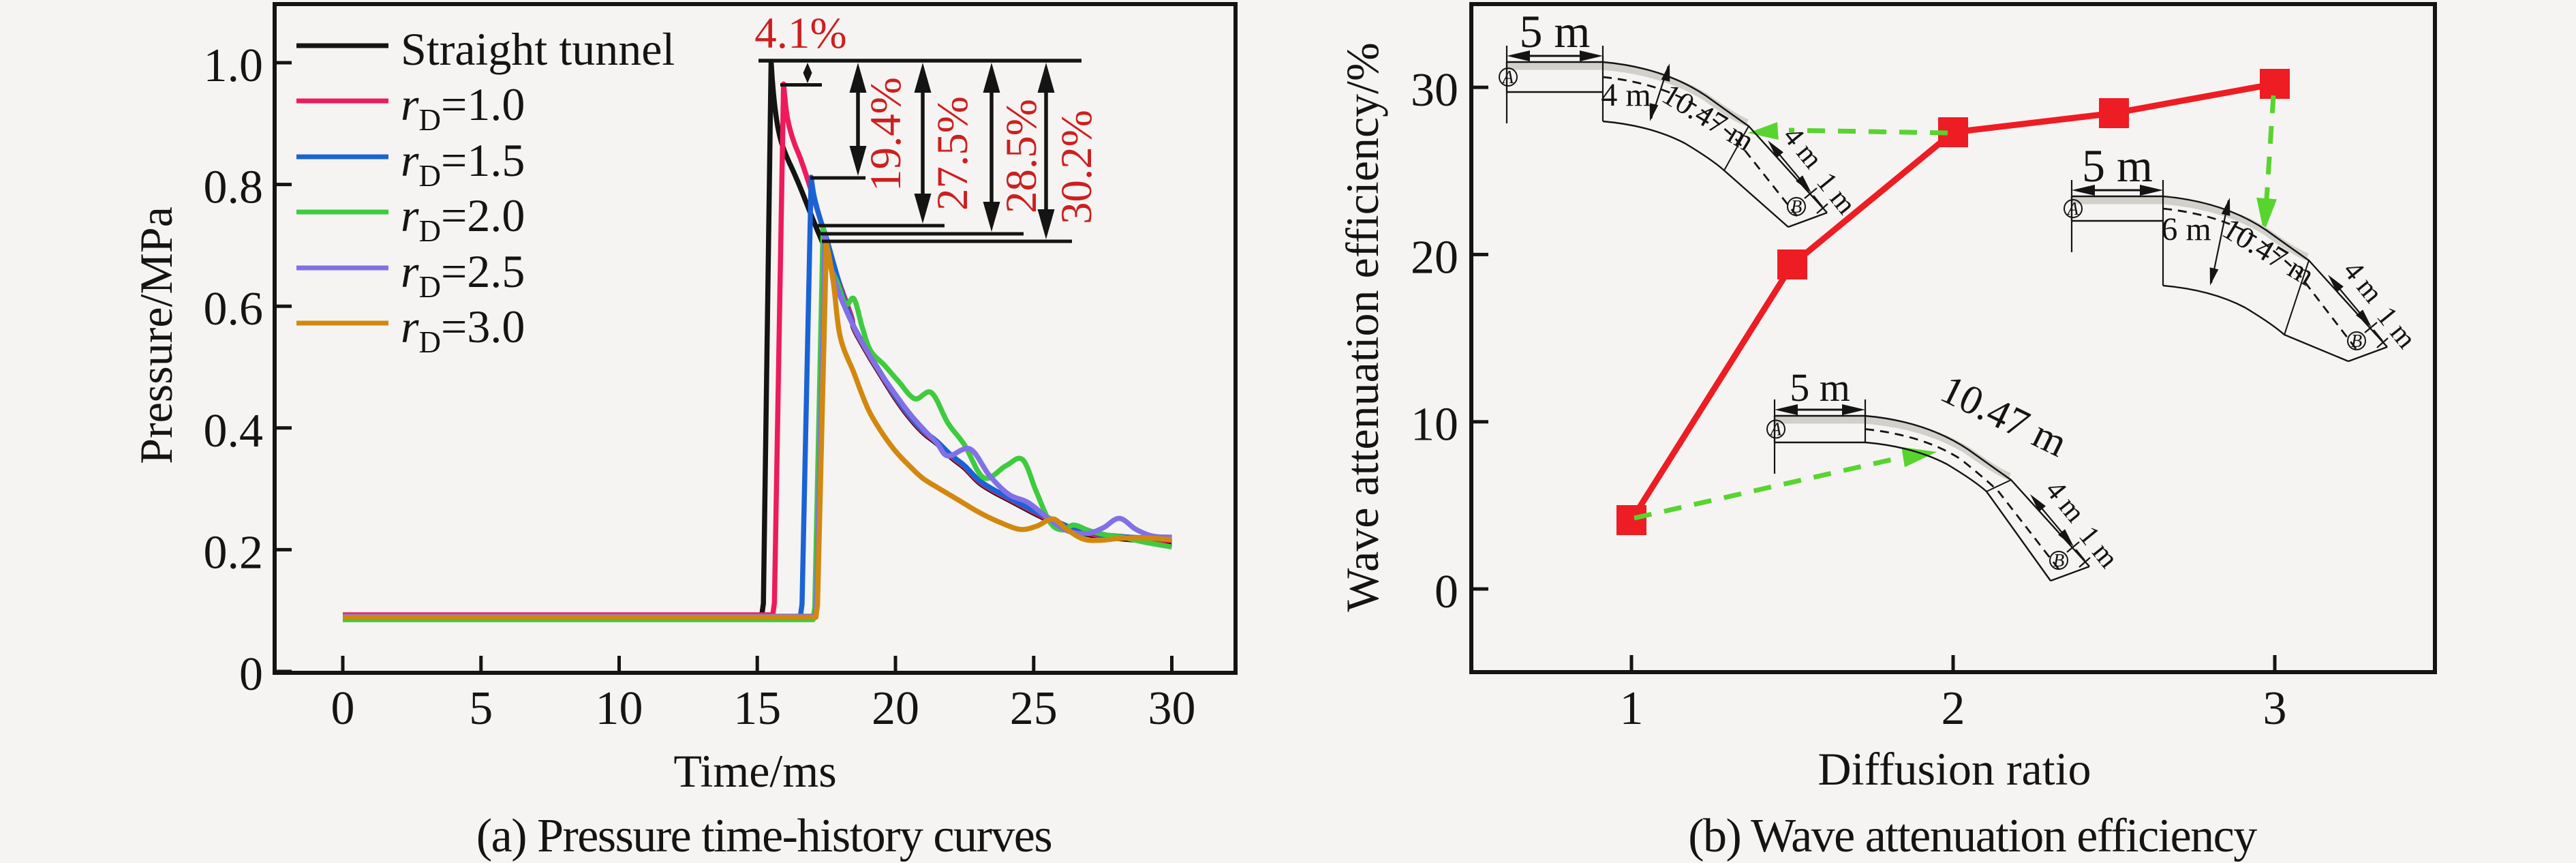 Image resolution: width=2576 pixels, height=863 pixels. Describe the element at coordinates (885, 134) in the screenshot. I see `svg-text: 19.4%` at that location.